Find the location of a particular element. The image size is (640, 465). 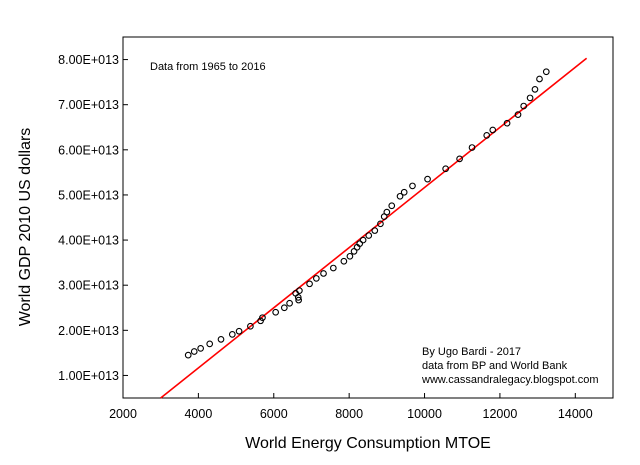

annotation-credit-author: By Ugo Bardi - 2017 is located at coordinates (471, 352).